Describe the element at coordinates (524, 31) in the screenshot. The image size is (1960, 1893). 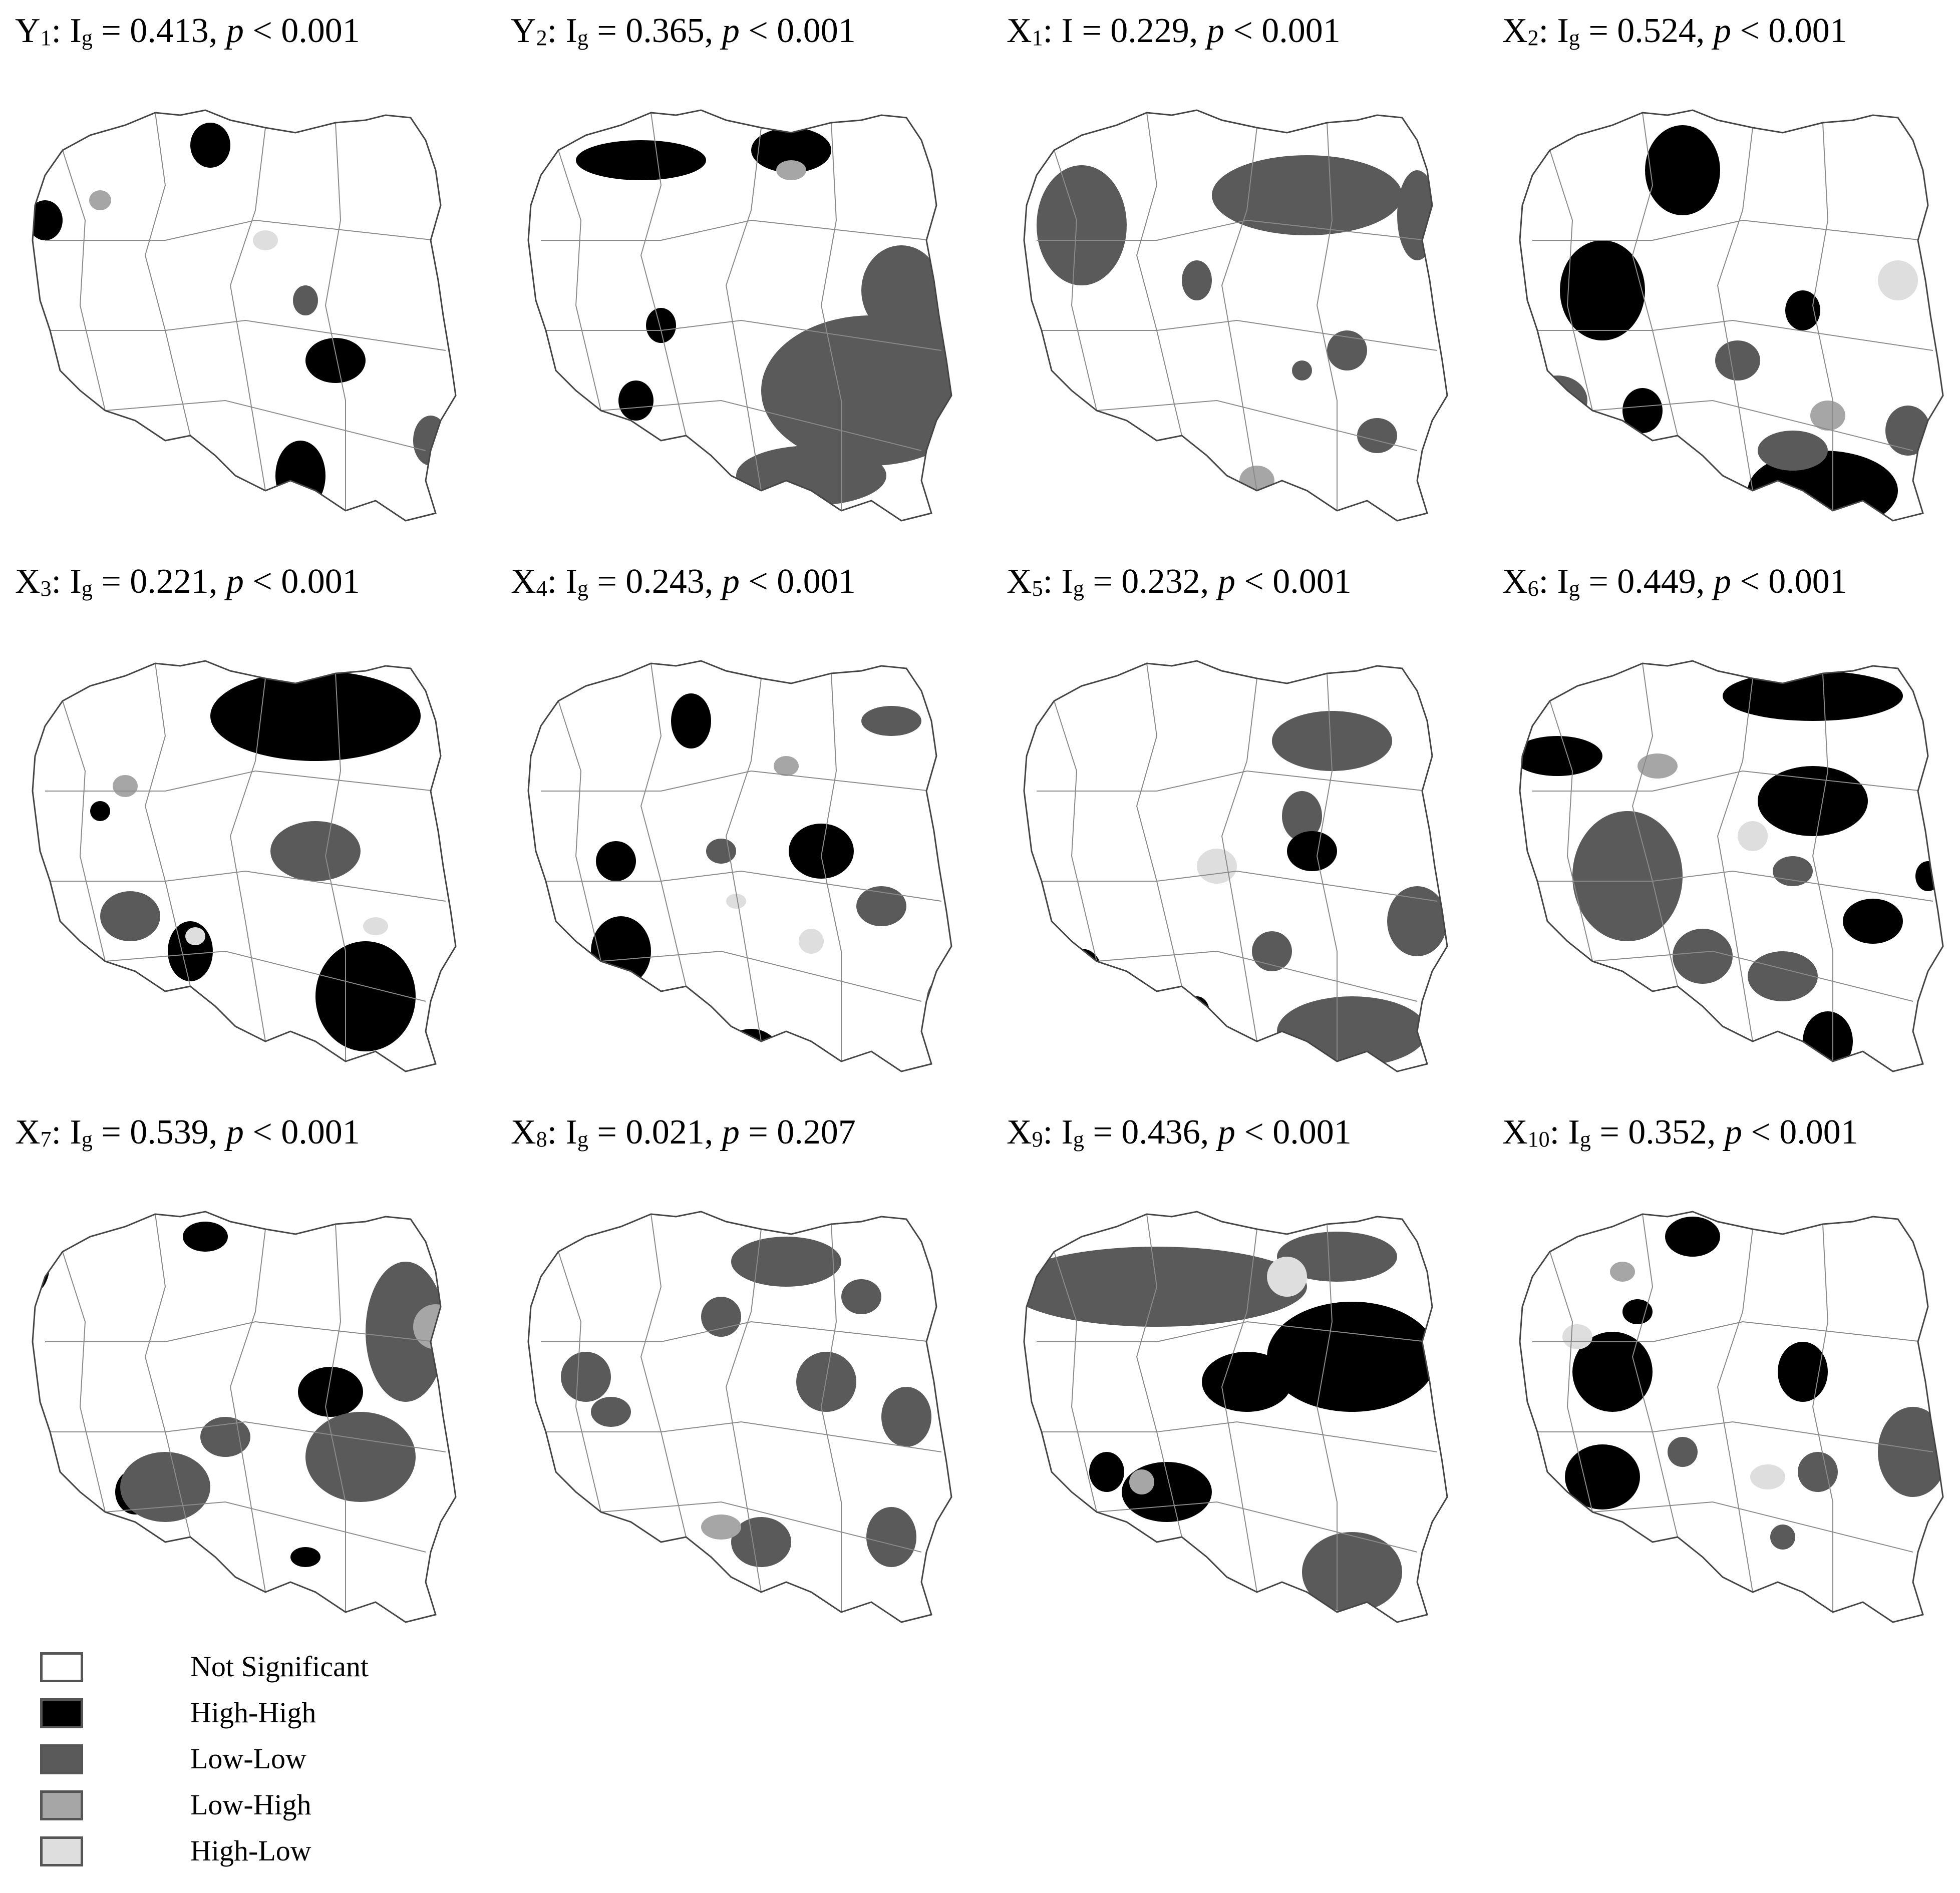
I see `variable-name: Y` at that location.